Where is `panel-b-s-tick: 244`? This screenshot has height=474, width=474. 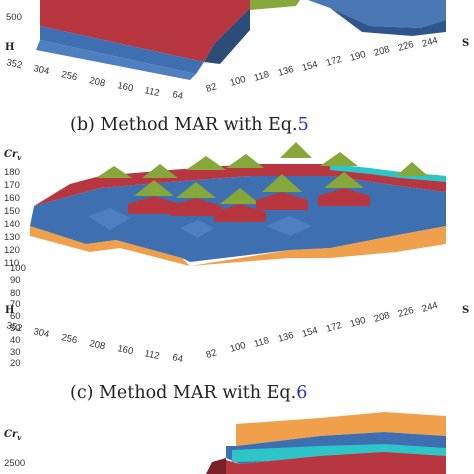
panel-b-s-tick: 244 is located at coordinates (430, 42).